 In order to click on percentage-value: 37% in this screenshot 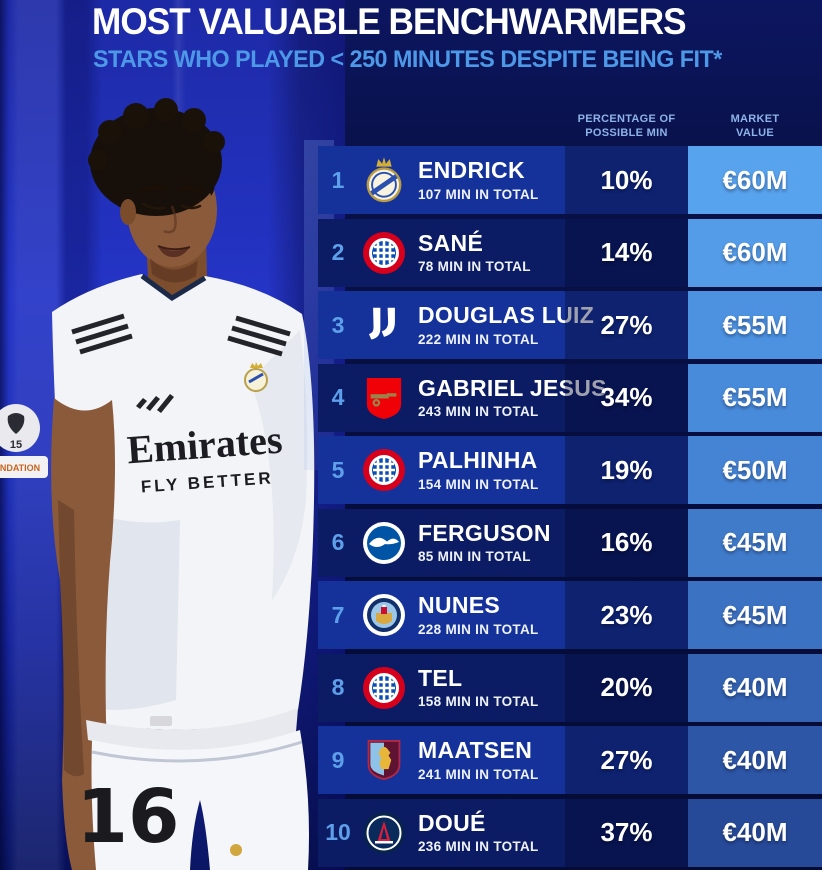, I will do `click(626, 832)`.